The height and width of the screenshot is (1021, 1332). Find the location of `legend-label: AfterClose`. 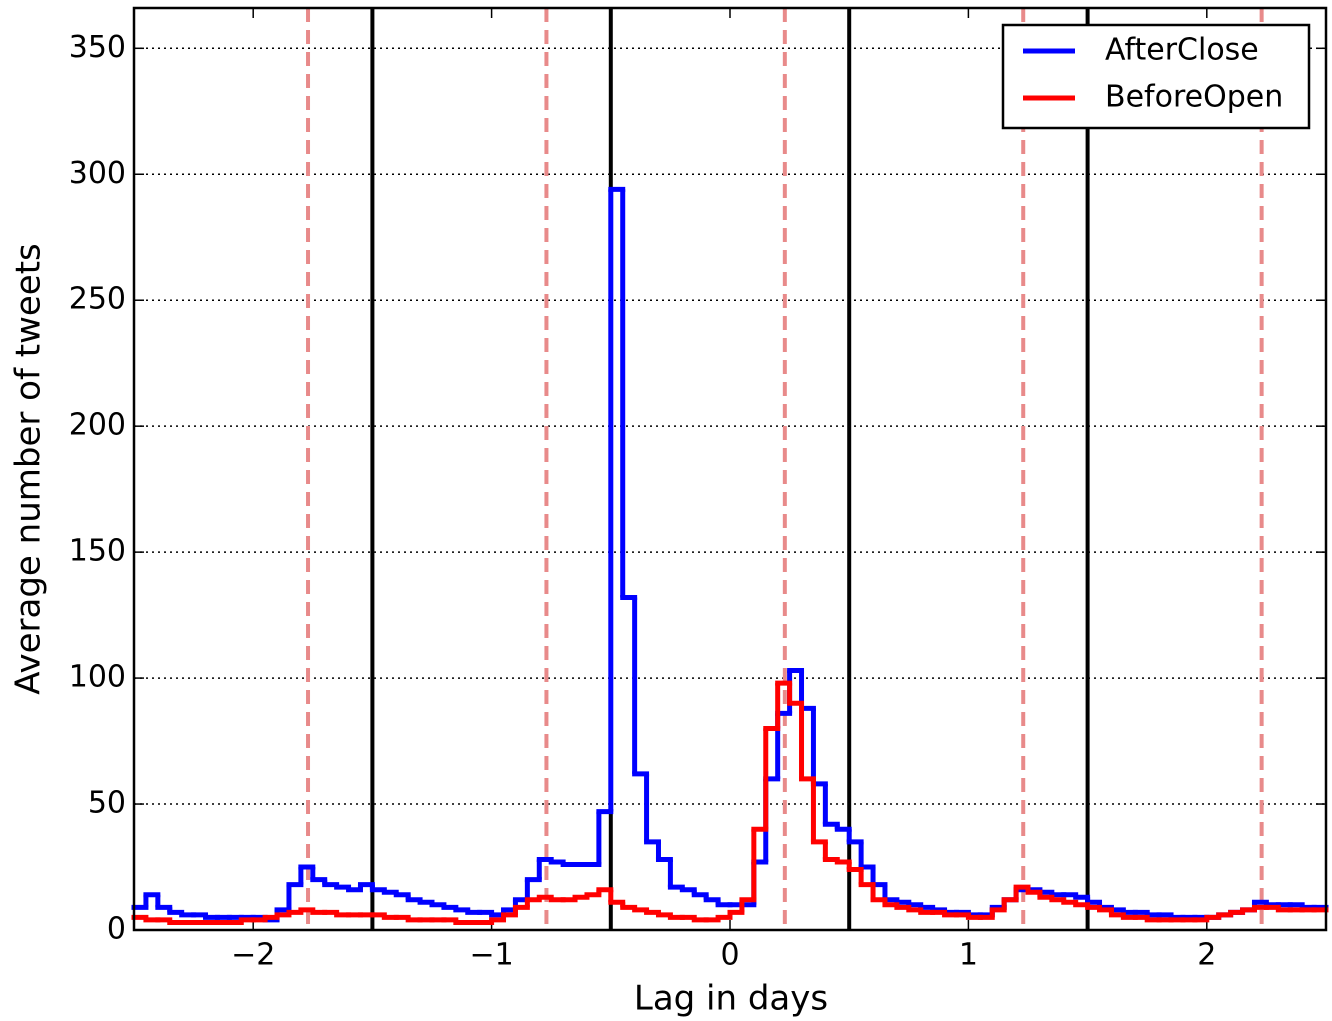

legend-label: AfterClose is located at coordinates (1182, 50).